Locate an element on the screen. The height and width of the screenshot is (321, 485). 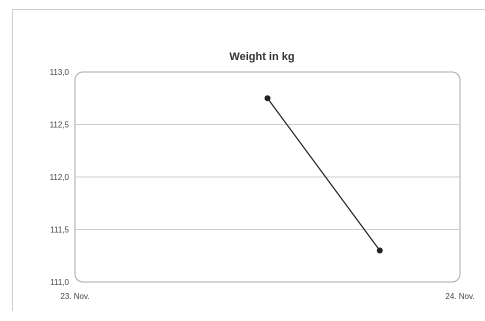
x-axis-ticks: 23. Nov. 24. Nov. is located at coordinates (267, 296).